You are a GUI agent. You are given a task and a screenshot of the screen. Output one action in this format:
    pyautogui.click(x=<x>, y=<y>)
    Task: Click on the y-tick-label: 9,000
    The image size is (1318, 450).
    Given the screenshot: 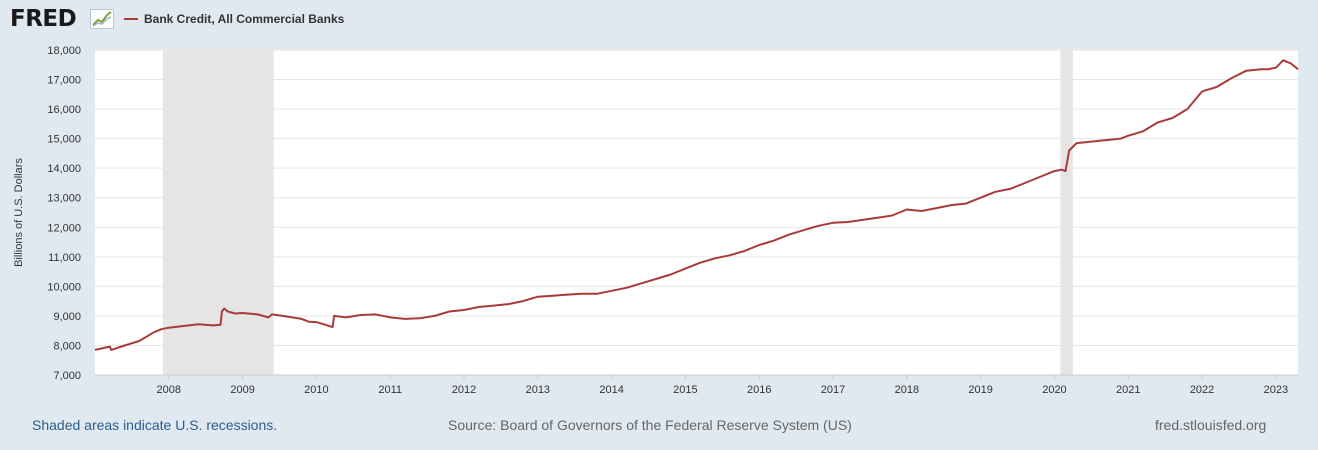 What is the action you would take?
    pyautogui.click(x=67, y=317)
    